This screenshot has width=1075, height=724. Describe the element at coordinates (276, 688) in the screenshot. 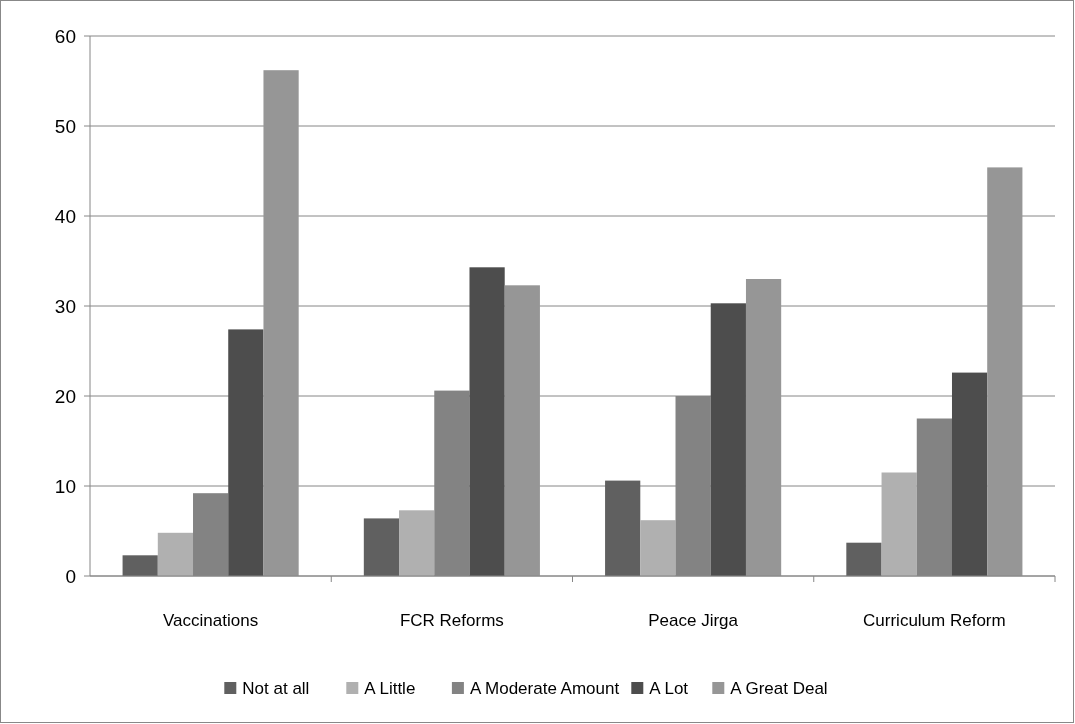

I see `legend-label: Not at all` at that location.